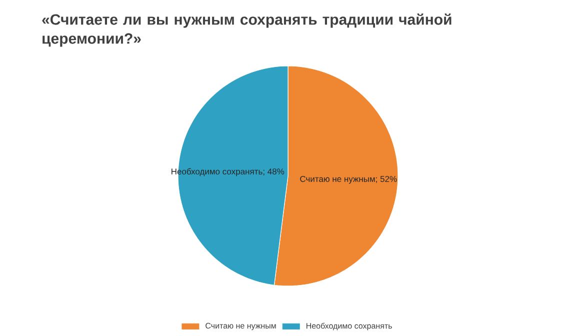 The width and height of the screenshot is (576, 336). What do you see at coordinates (241, 326) in the screenshot?
I see `legend-label: Считаю не нужным` at bounding box center [241, 326].